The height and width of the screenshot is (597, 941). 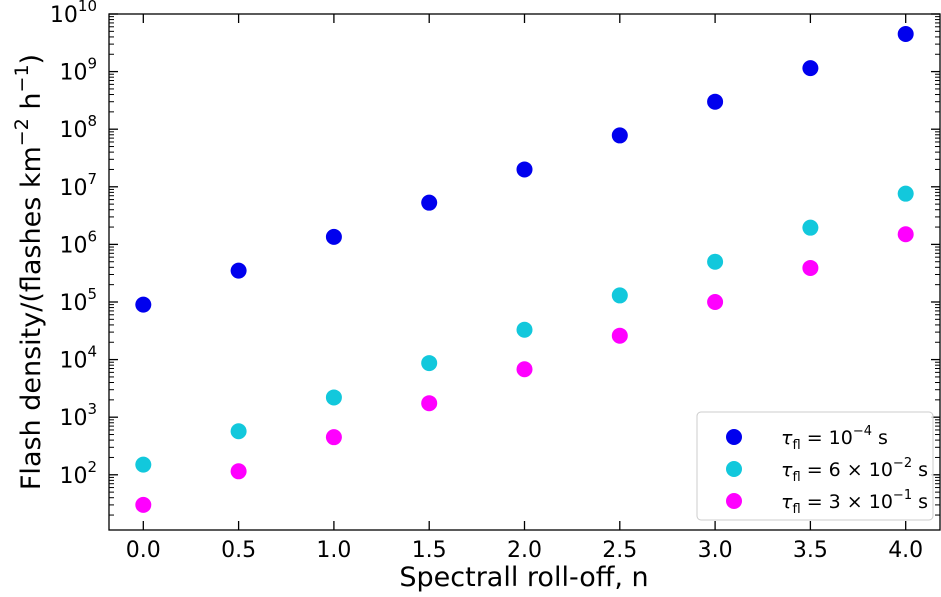 What do you see at coordinates (78, 127) in the screenshot?
I see `y-tick-label: 10⁸` at bounding box center [78, 127].